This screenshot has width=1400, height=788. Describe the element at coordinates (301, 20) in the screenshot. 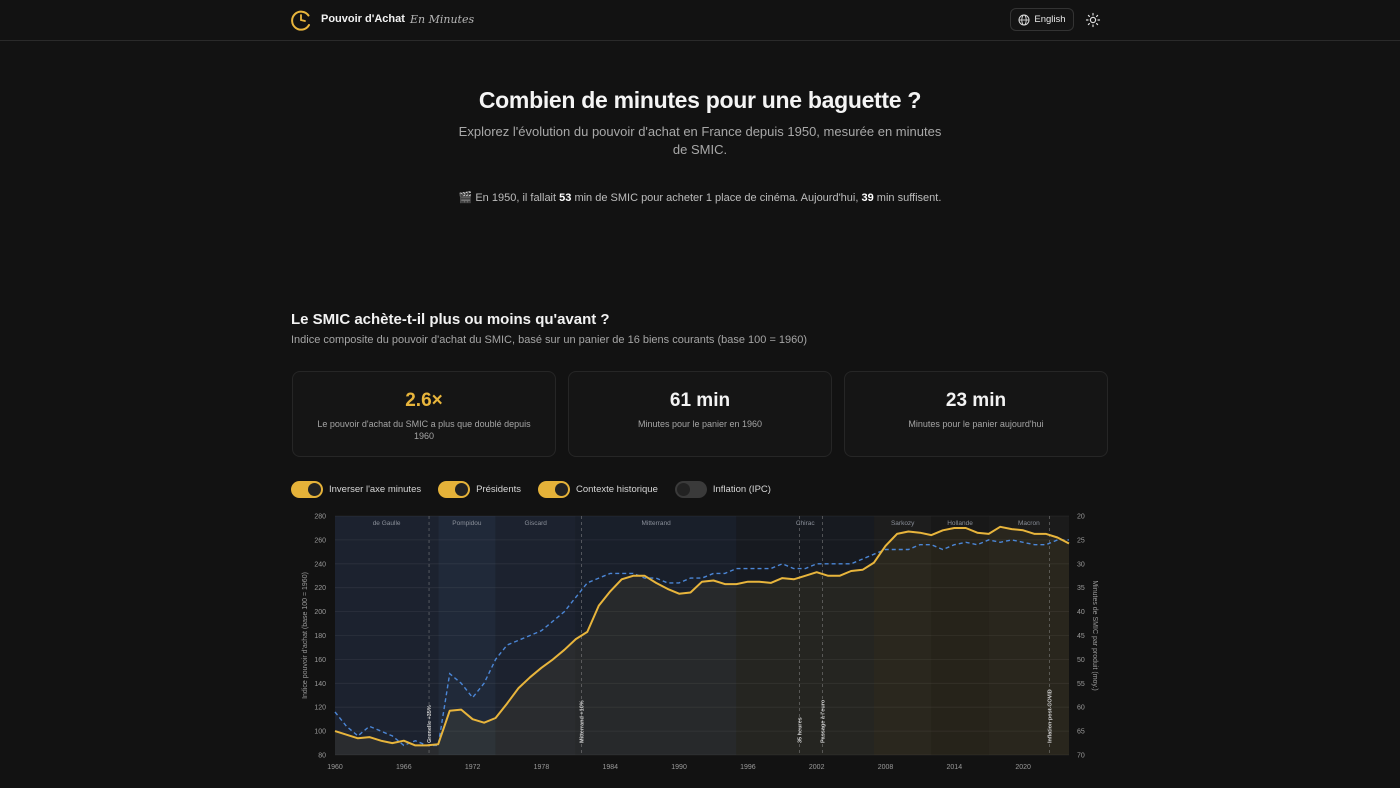

I see `clock-logo-icon` at that location.